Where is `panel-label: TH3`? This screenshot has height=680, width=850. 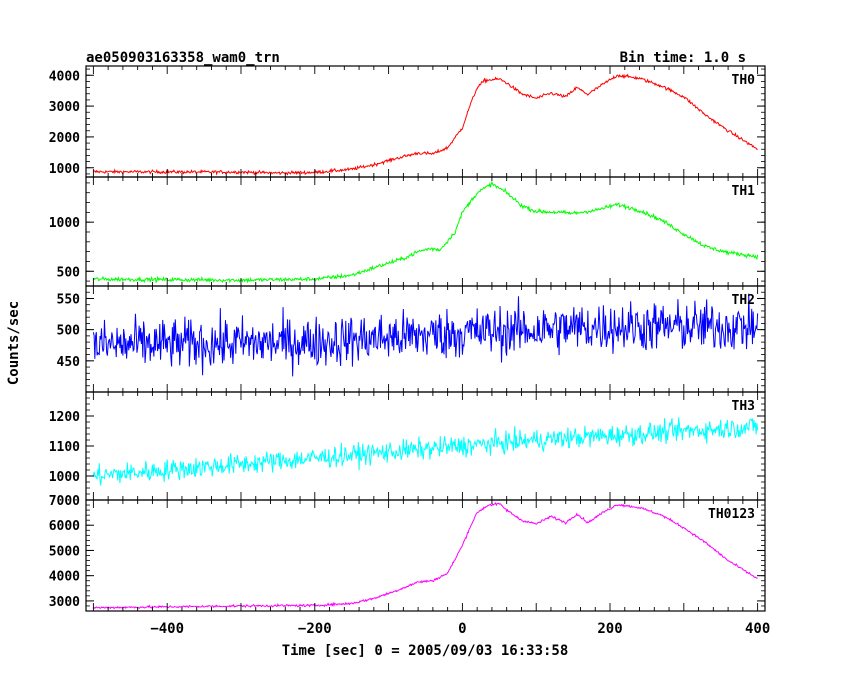 panel-label: TH3 is located at coordinates (743, 406).